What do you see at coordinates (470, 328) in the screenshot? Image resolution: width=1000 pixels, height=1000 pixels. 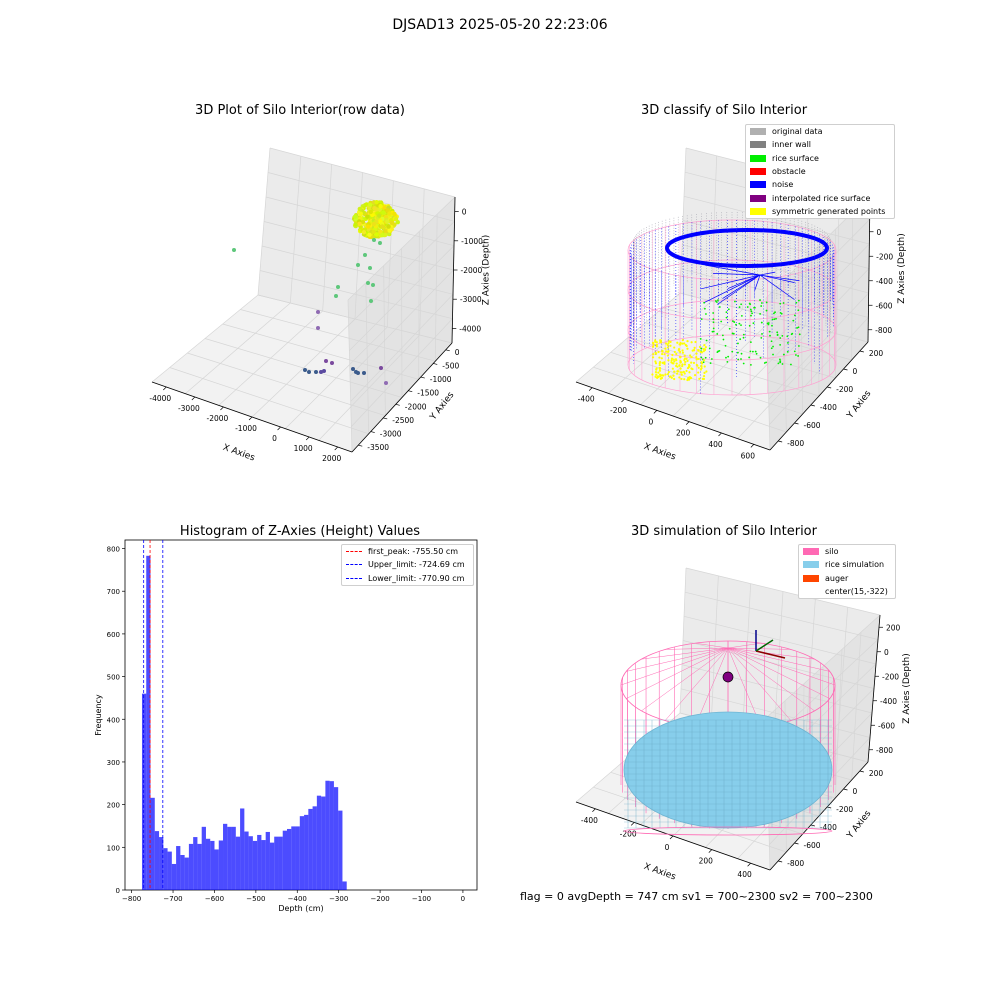 I see `raw-z-tick-label: -4000` at bounding box center [470, 328].